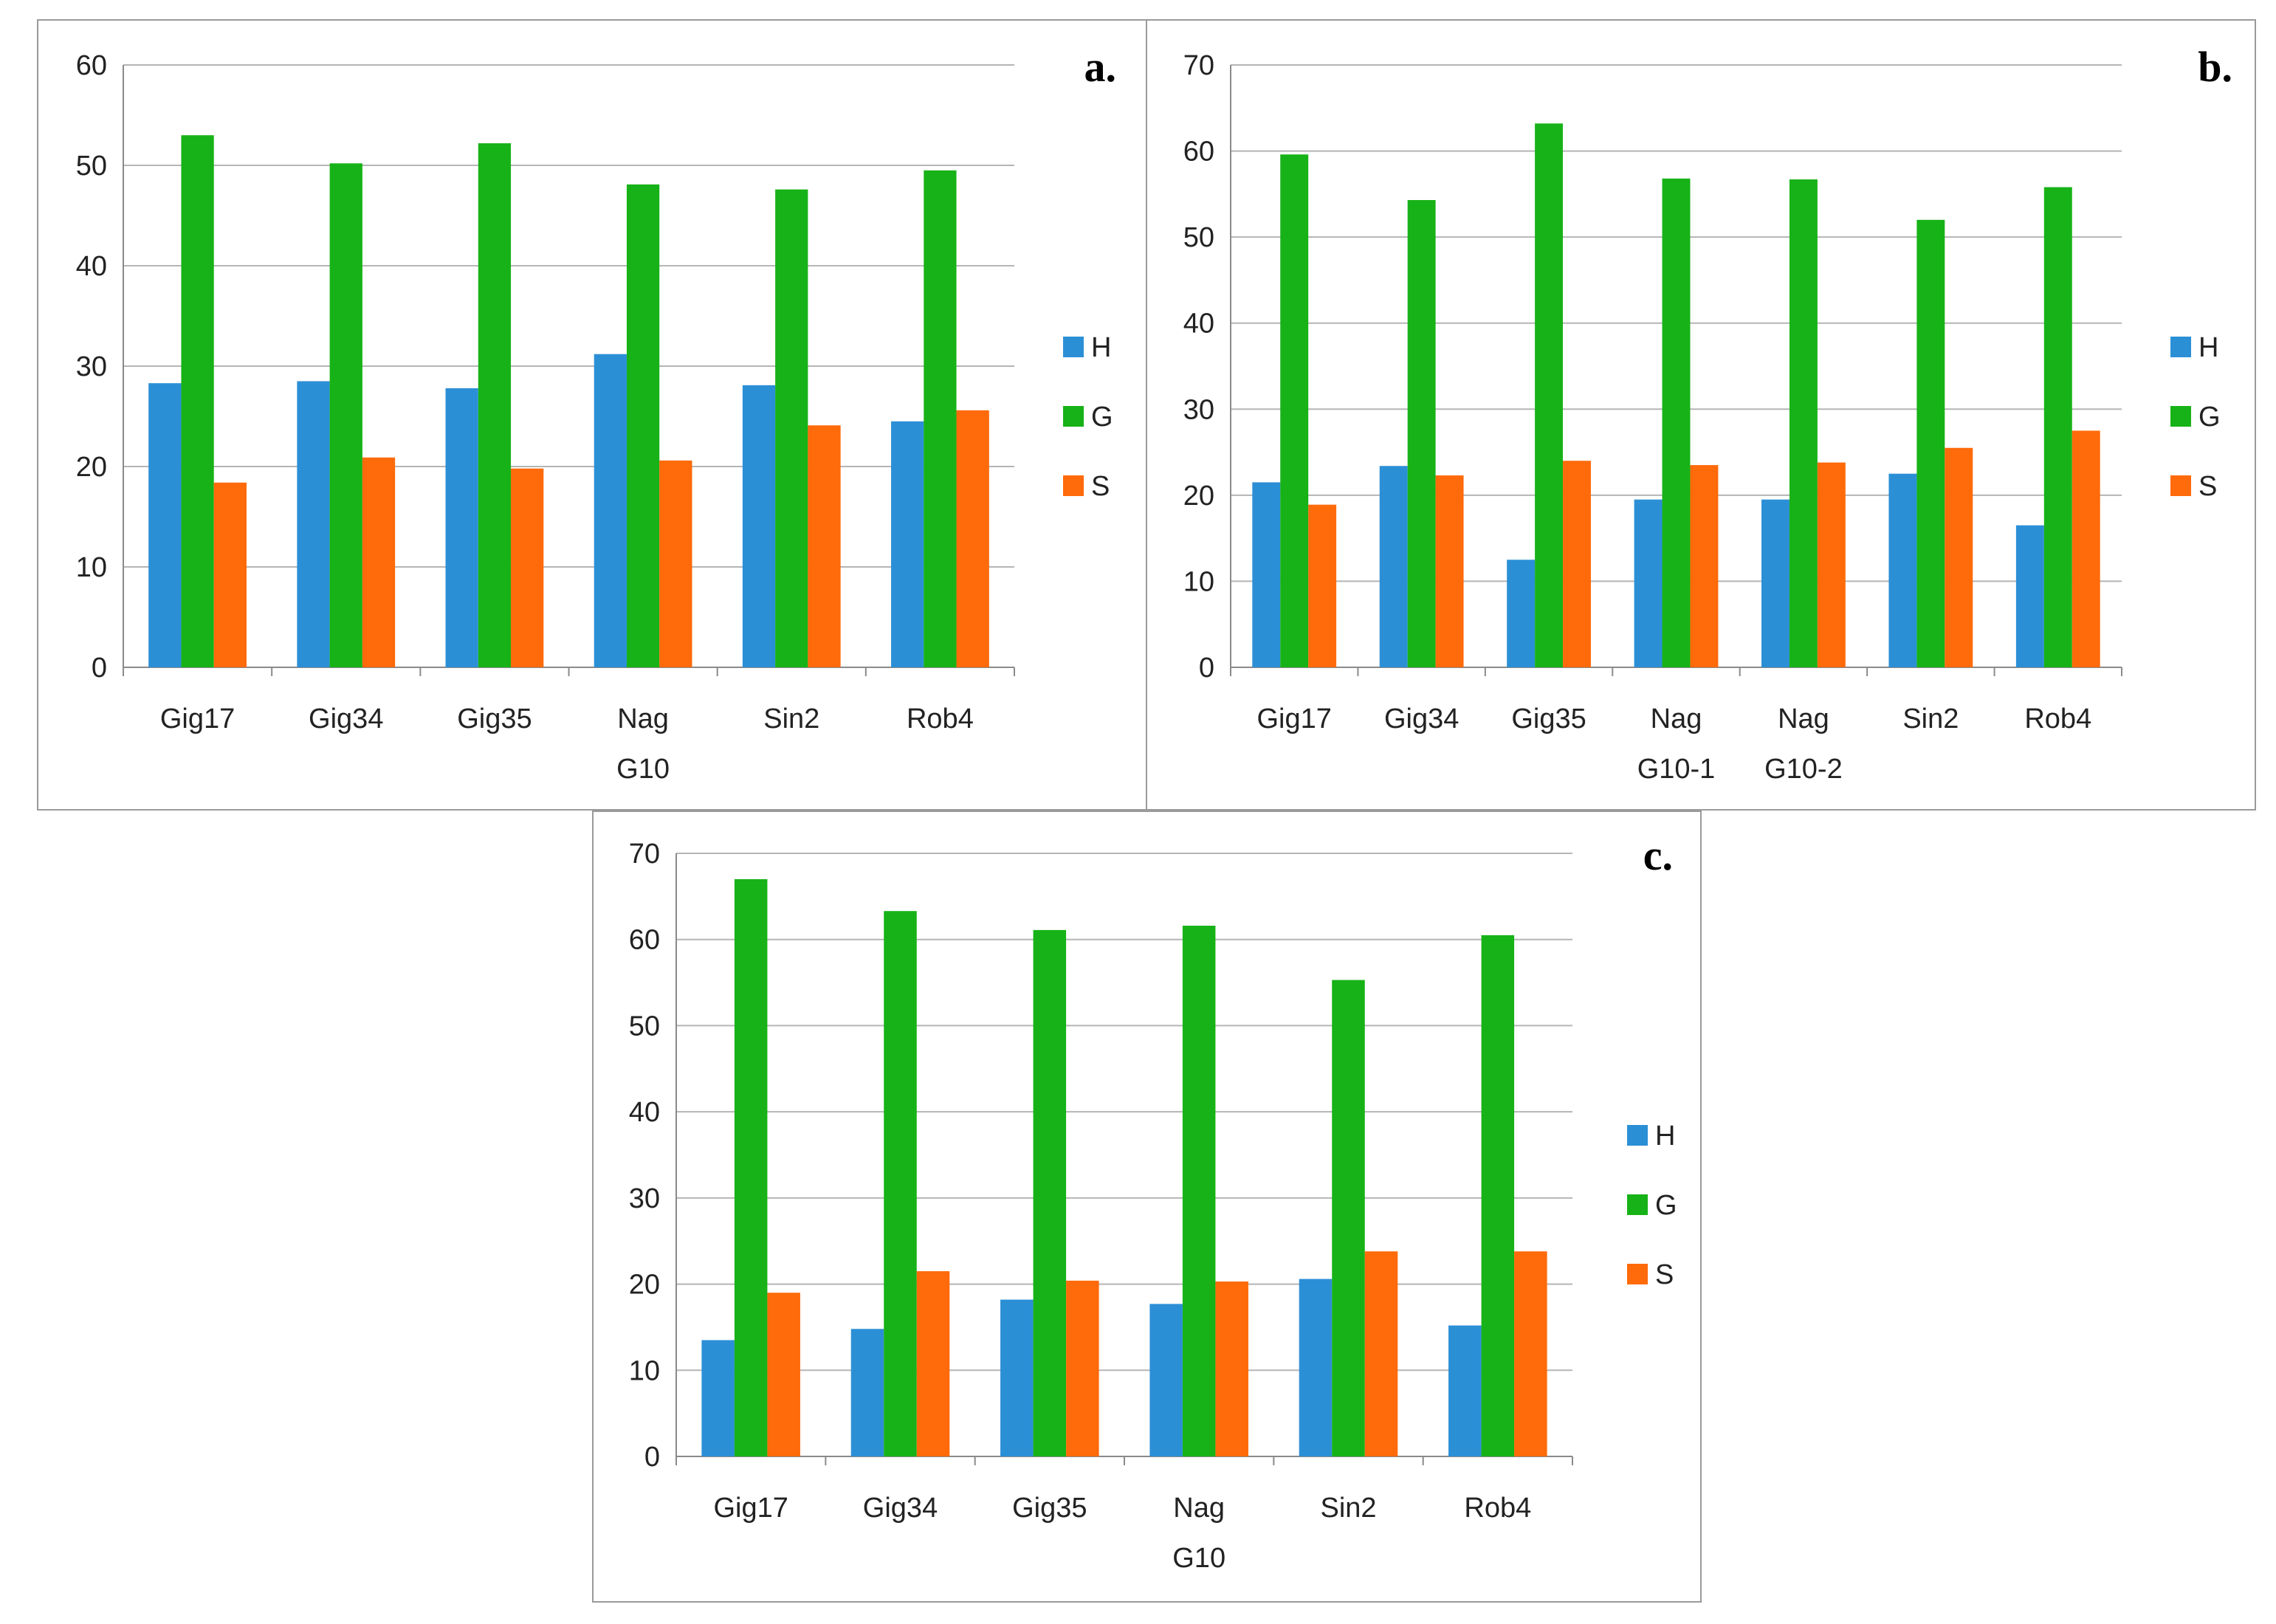 Image resolution: width=2276 pixels, height=1624 pixels. Describe the element at coordinates (1803, 744) in the screenshot. I see `b-category-label-Nag-G10-2: Nag G10-2` at that location.